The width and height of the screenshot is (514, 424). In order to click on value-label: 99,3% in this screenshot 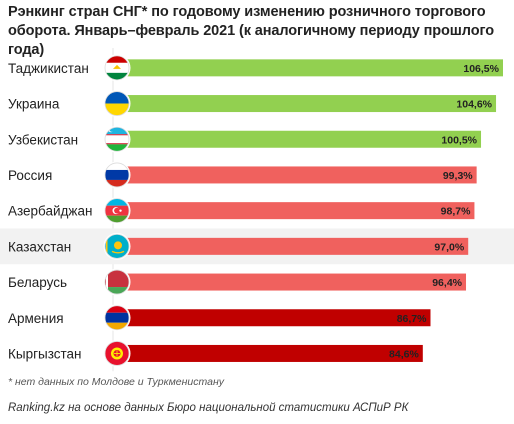, I will do `click(458, 176)`.